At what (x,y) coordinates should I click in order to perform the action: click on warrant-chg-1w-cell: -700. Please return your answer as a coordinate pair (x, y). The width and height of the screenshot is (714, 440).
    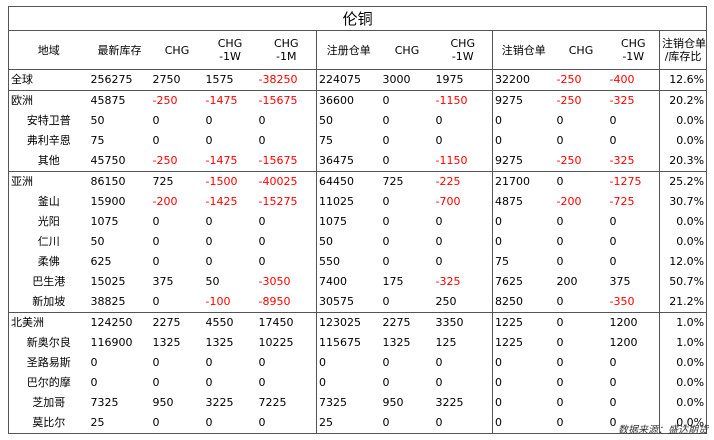
    Looking at the image, I should click on (448, 201).